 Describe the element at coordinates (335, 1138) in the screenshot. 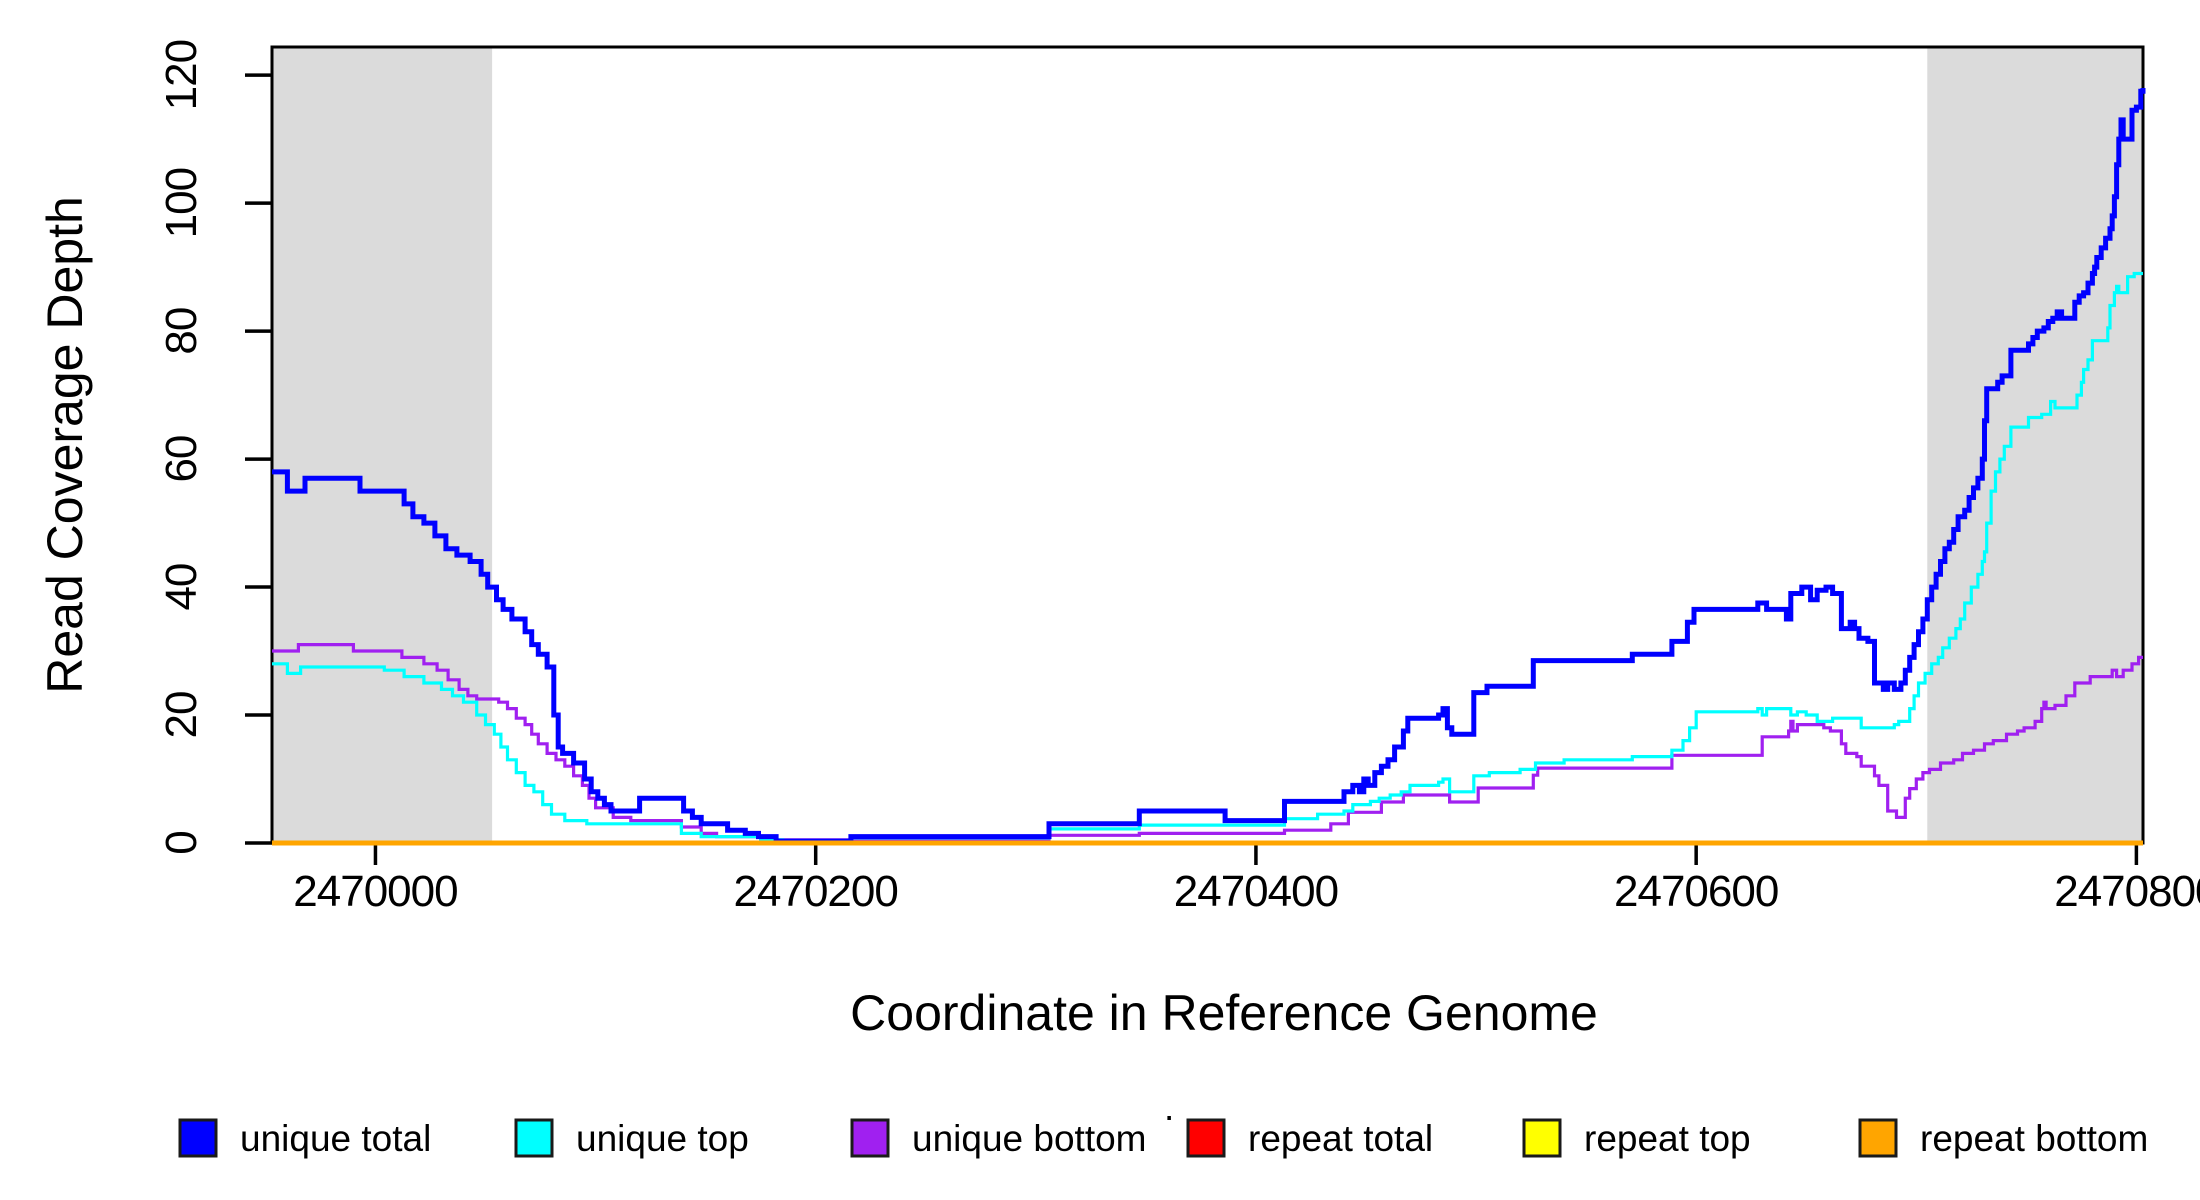

I see `legend-label: unique total` at that location.